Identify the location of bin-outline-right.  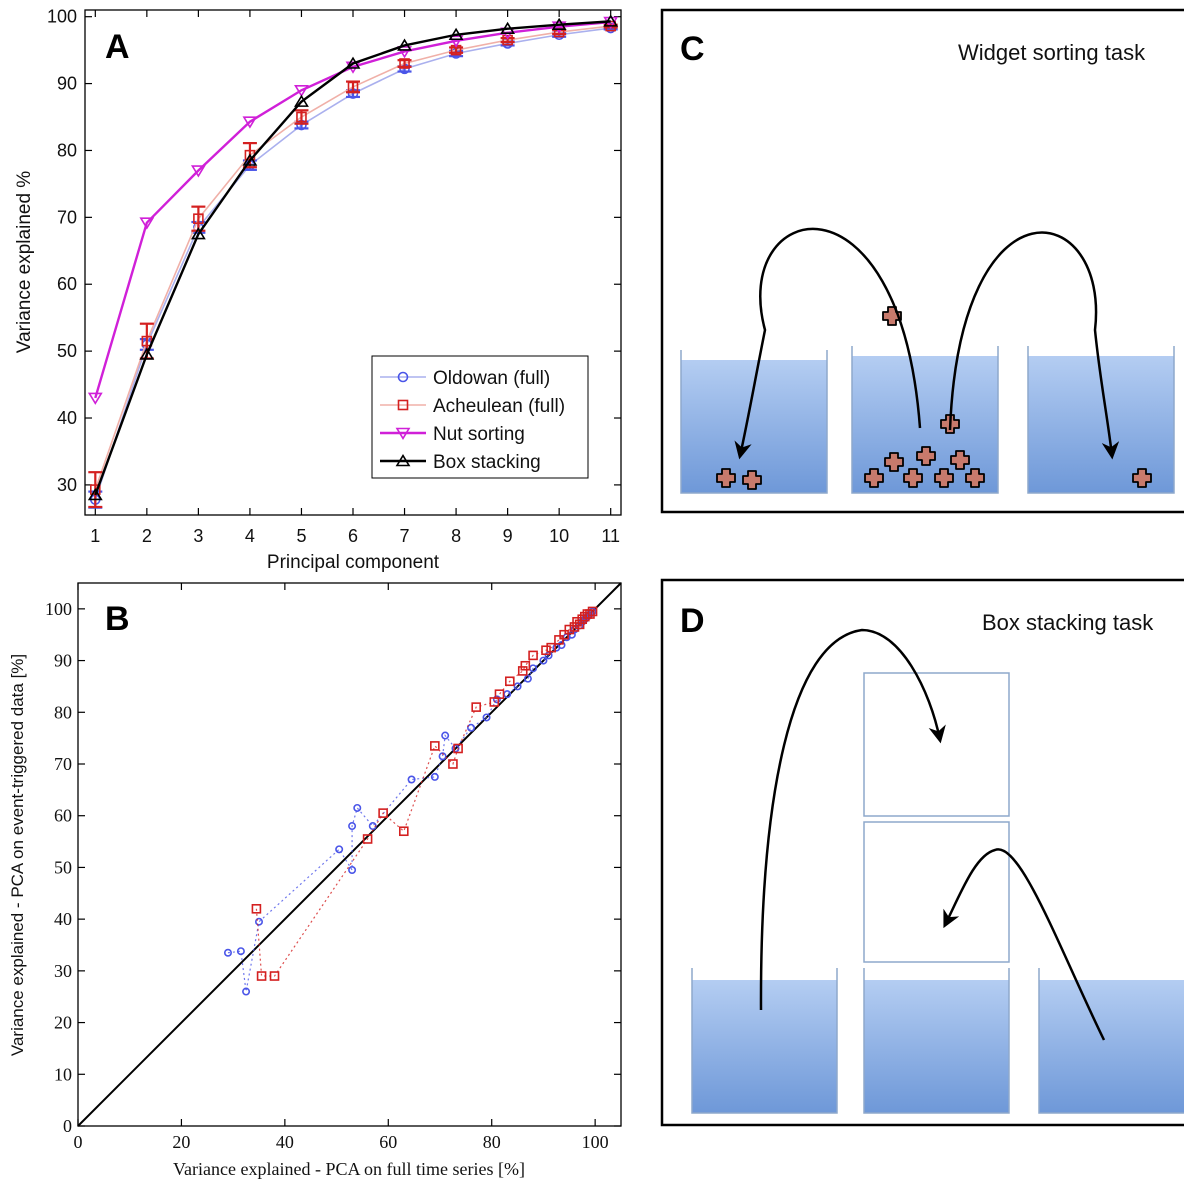
(1101, 420).